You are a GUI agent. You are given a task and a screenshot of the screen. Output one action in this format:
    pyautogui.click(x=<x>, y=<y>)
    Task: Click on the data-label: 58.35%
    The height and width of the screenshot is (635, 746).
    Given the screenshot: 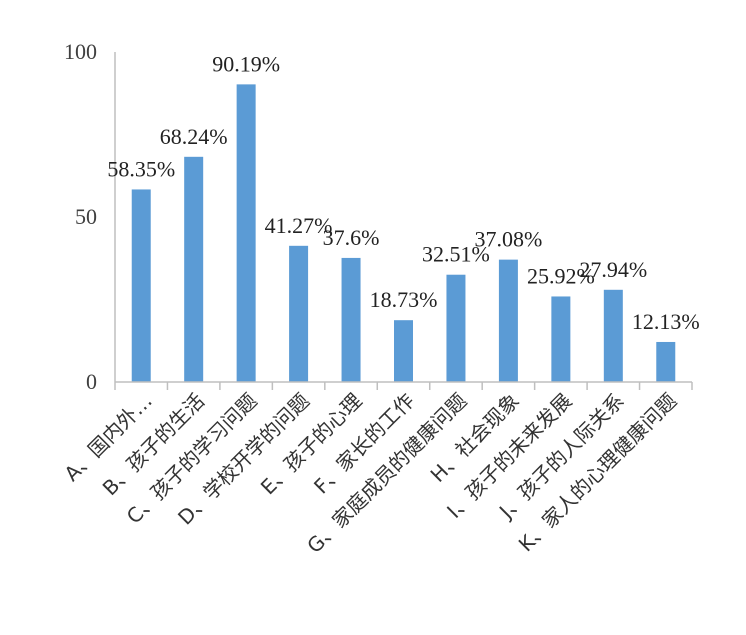 What is the action you would take?
    pyautogui.click(x=141, y=168)
    